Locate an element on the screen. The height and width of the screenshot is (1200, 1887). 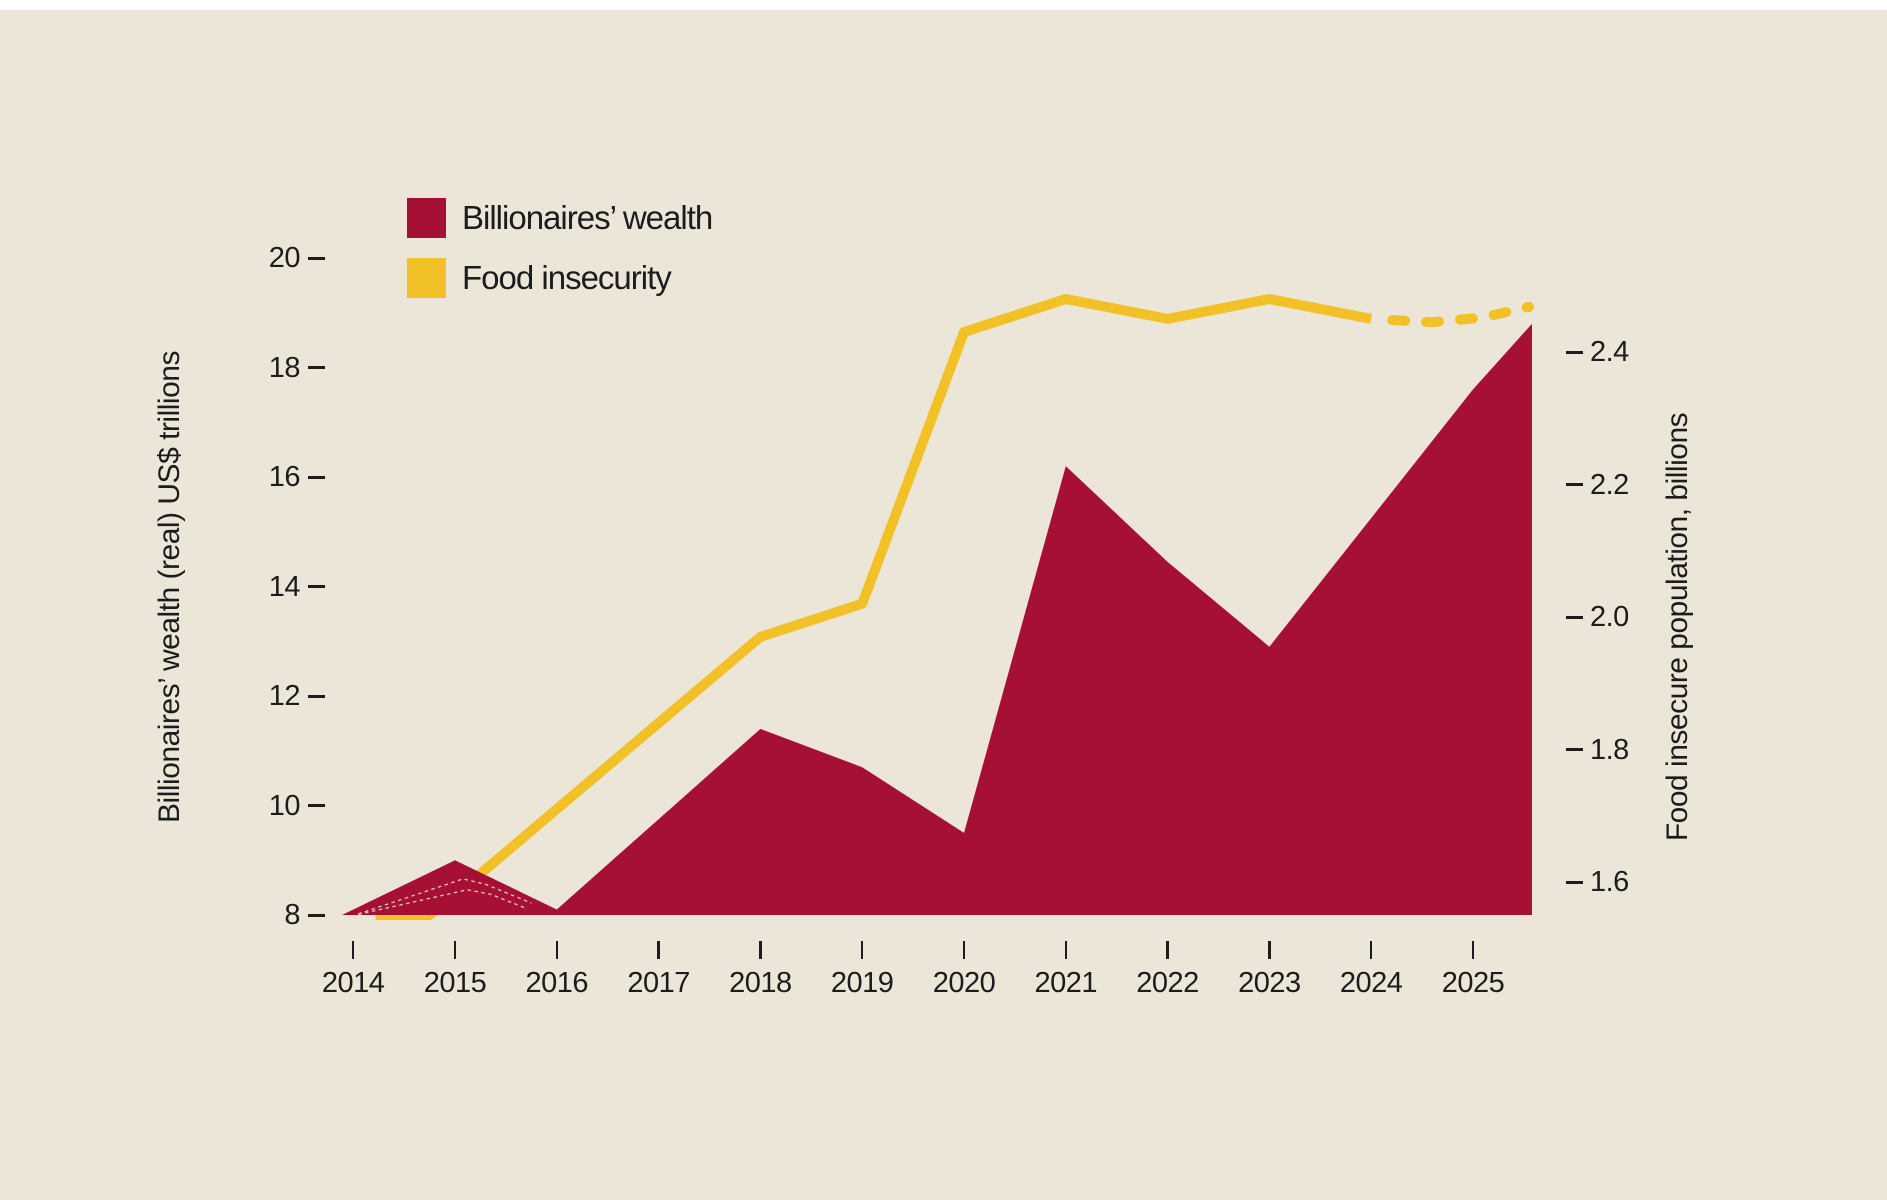
right-tick-label-2.0: 2.0 is located at coordinates (1609, 617).